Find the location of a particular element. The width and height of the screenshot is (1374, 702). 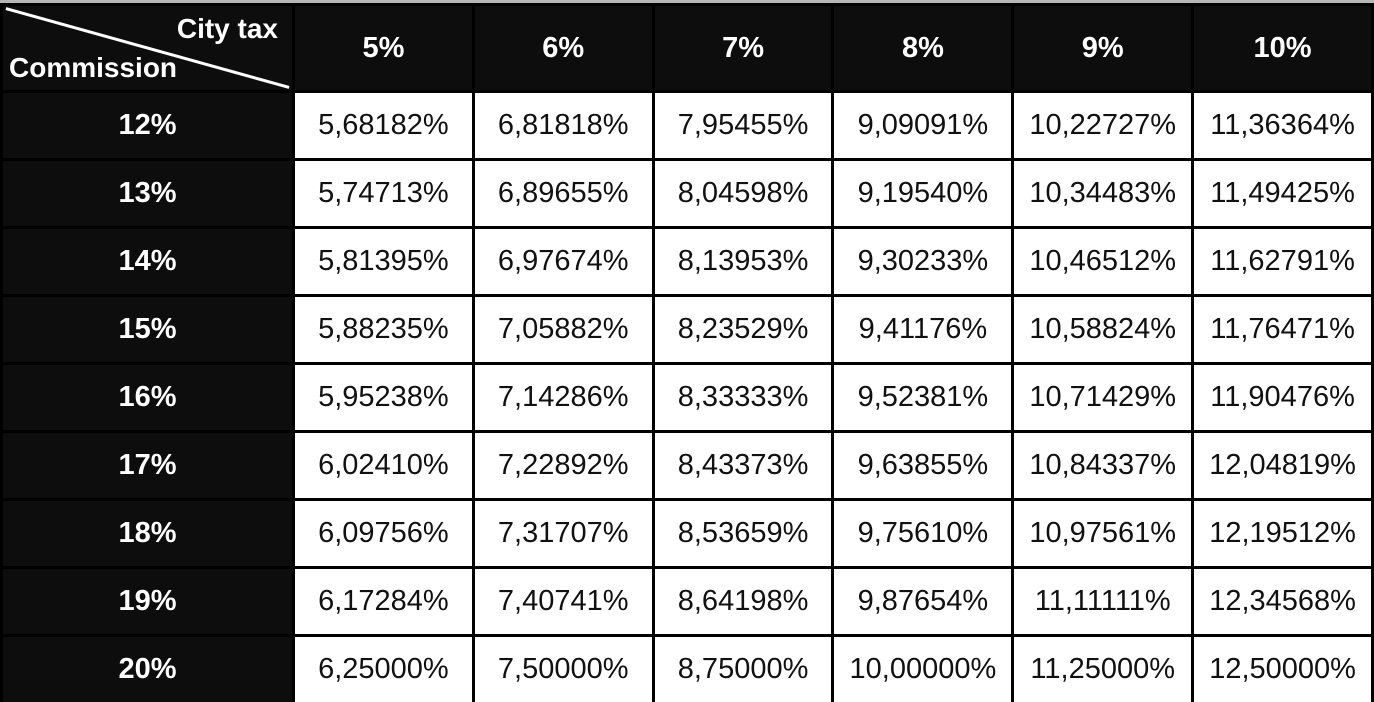

row-header-16%: 16% is located at coordinates (147, 397).